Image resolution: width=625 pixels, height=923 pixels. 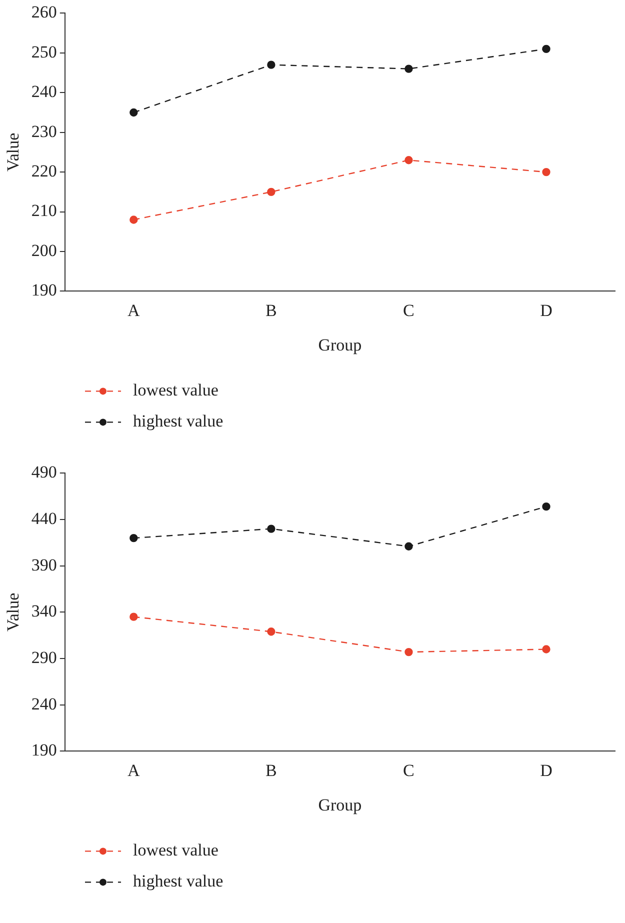 What do you see at coordinates (44, 518) in the screenshot?
I see `y-tick-label: 440` at bounding box center [44, 518].